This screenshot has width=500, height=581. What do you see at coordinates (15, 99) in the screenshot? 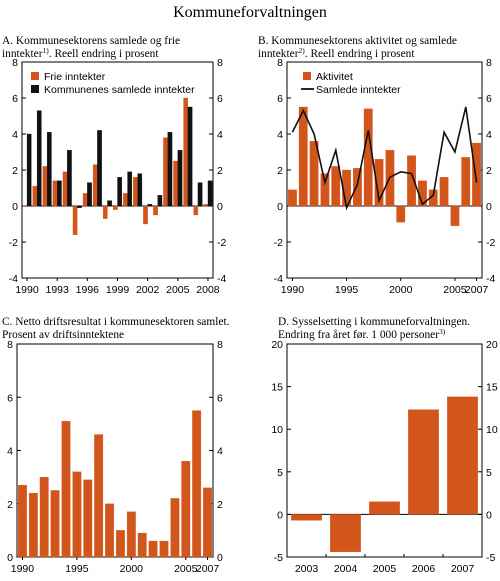
I see `panel-a-ytick-label-left: 6` at bounding box center [15, 99].